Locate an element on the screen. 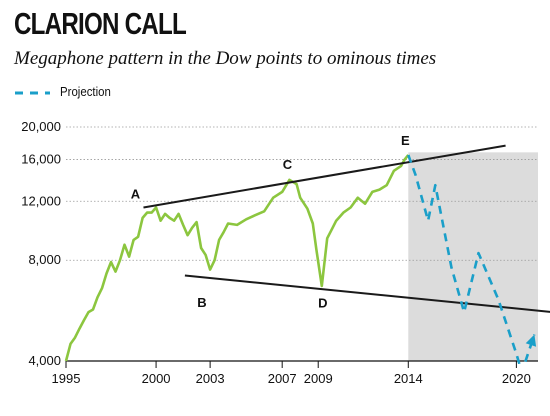 Image resolution: width=550 pixels, height=416 pixels. legend-swatch-projection is located at coordinates (32, 93).